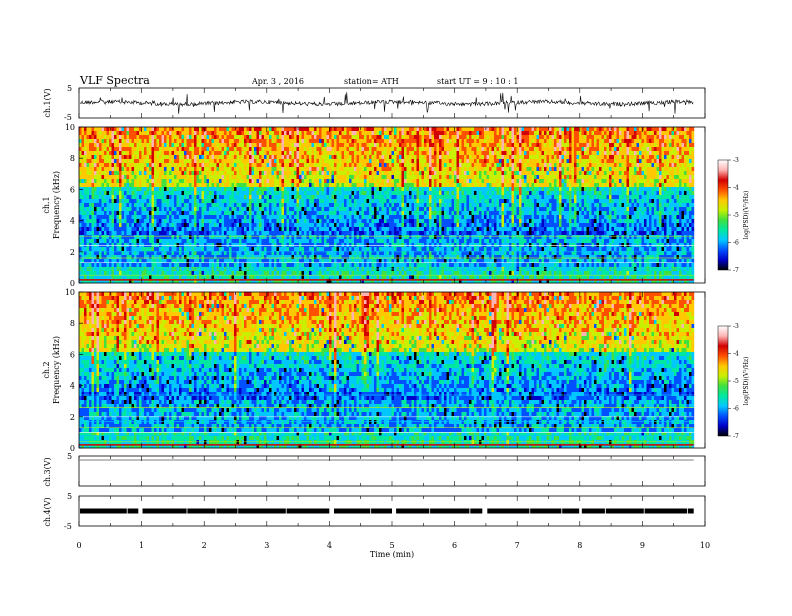 This screenshot has height=616, width=792. I want to click on ch4-ytick-top: 5, so click(69, 496).